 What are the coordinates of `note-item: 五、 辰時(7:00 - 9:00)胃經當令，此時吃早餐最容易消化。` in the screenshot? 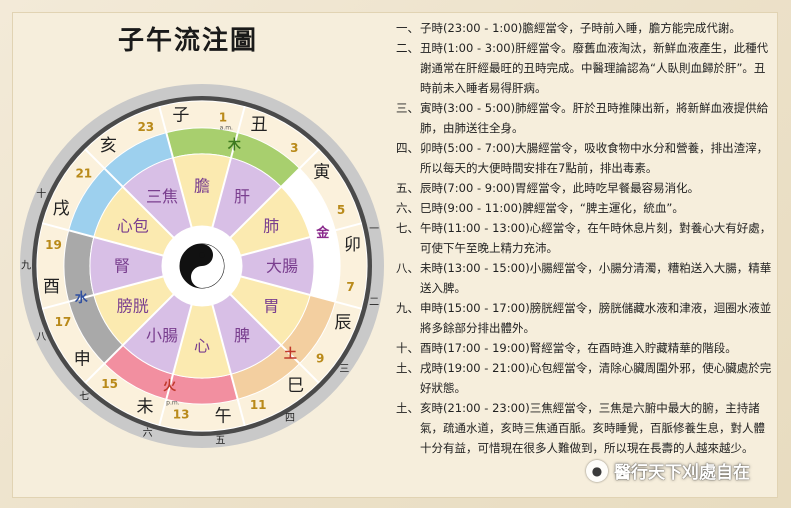 It's located at (586, 188).